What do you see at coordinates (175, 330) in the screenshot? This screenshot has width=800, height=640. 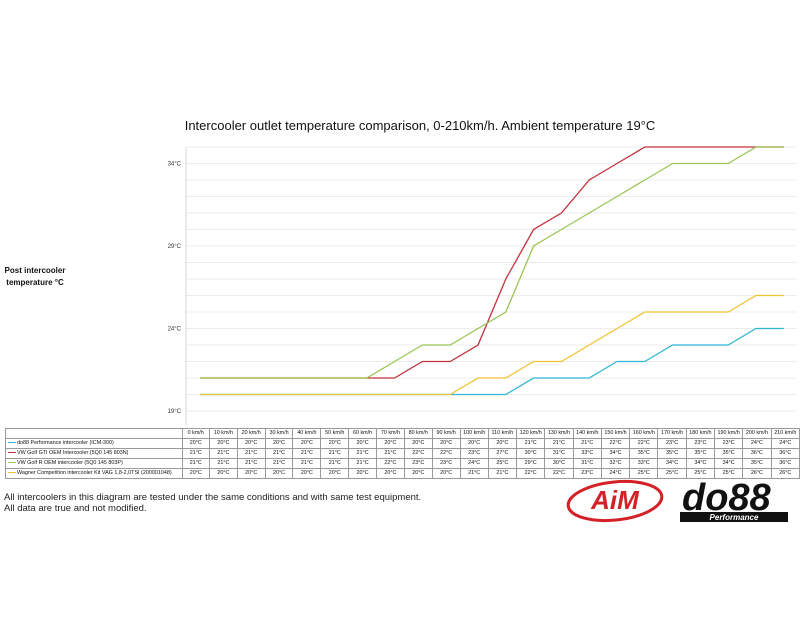 I see `y-tick-label: 24°C` at bounding box center [175, 330].